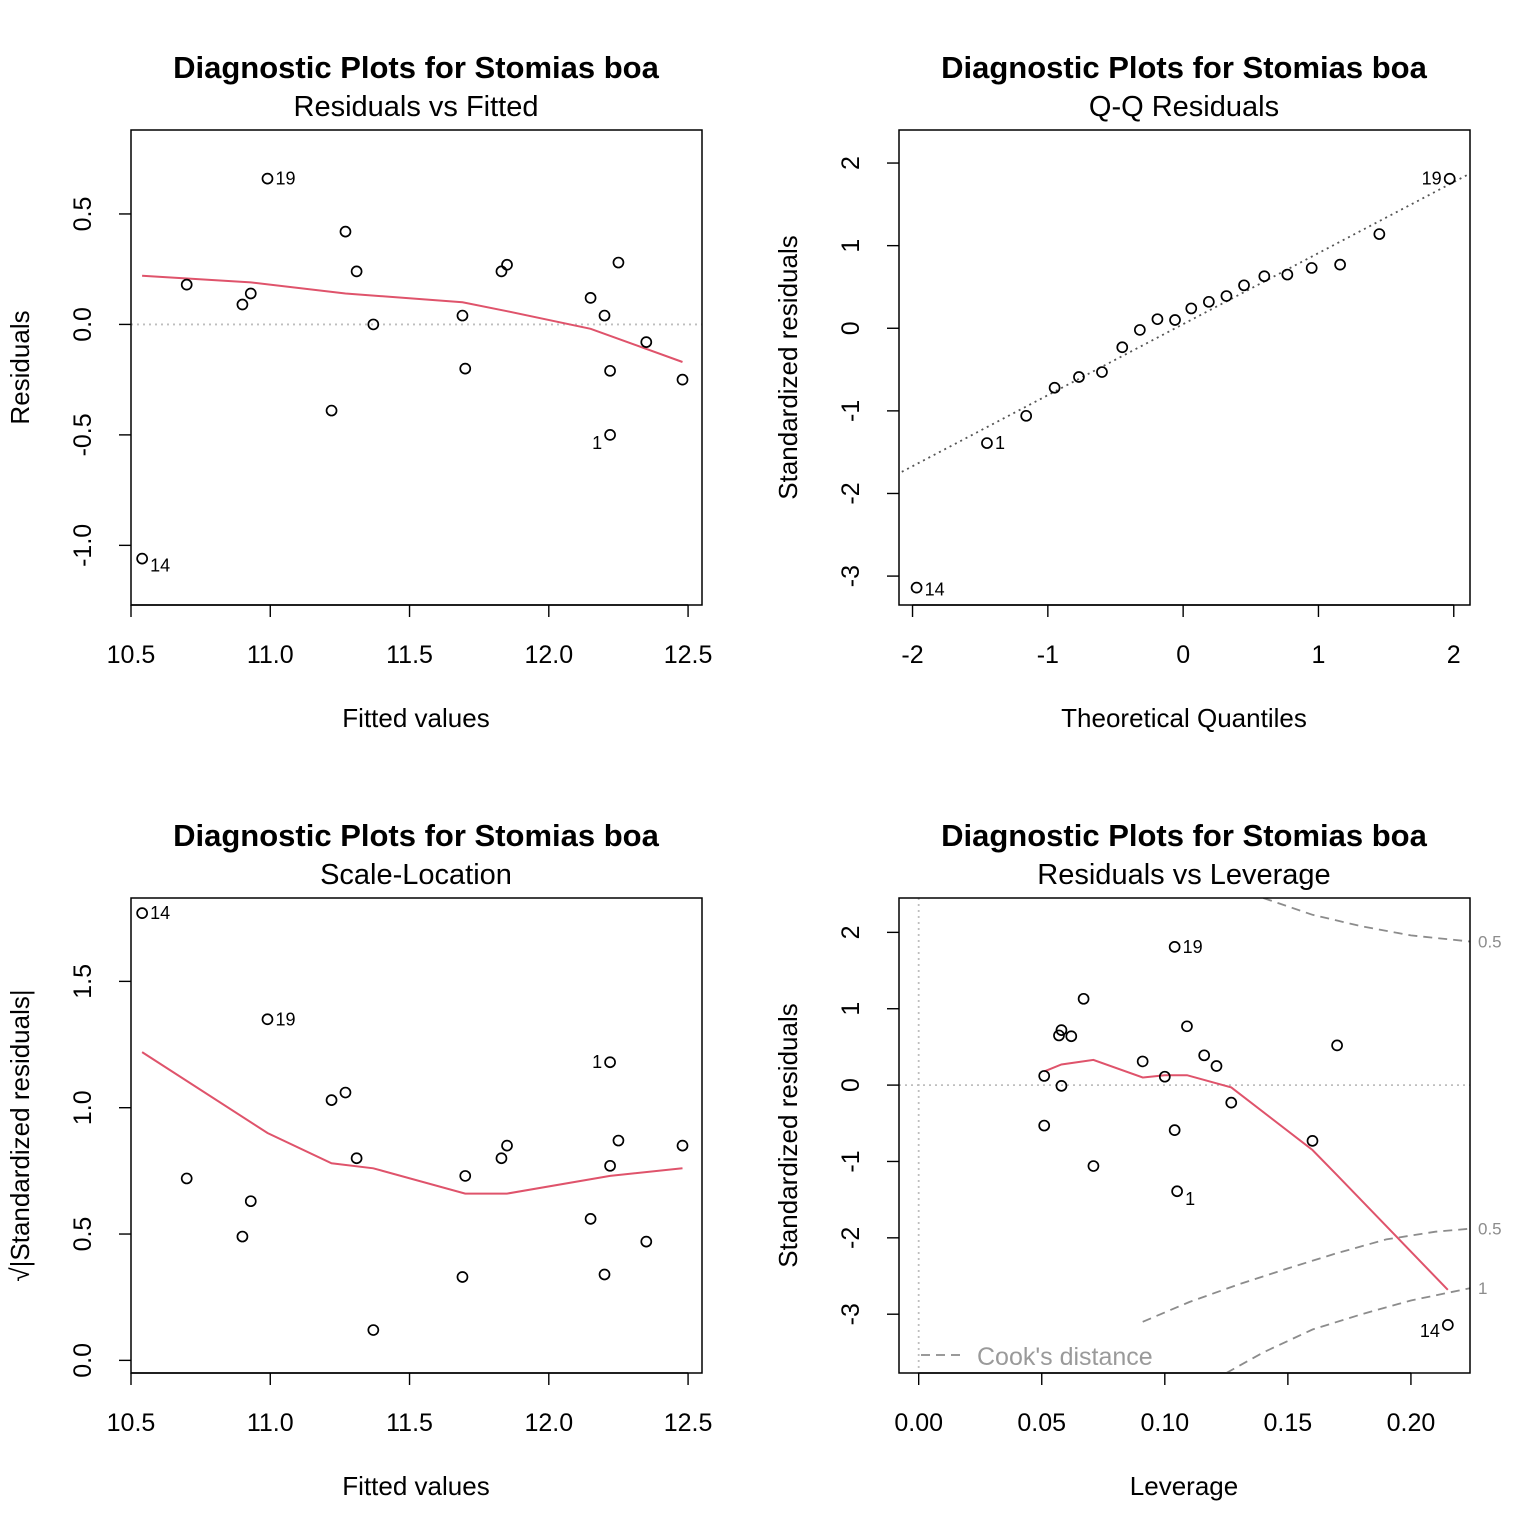 The width and height of the screenshot is (1536, 1536). What do you see at coordinates (851, 246) in the screenshot?
I see `y-tick-label: 1` at bounding box center [851, 246].